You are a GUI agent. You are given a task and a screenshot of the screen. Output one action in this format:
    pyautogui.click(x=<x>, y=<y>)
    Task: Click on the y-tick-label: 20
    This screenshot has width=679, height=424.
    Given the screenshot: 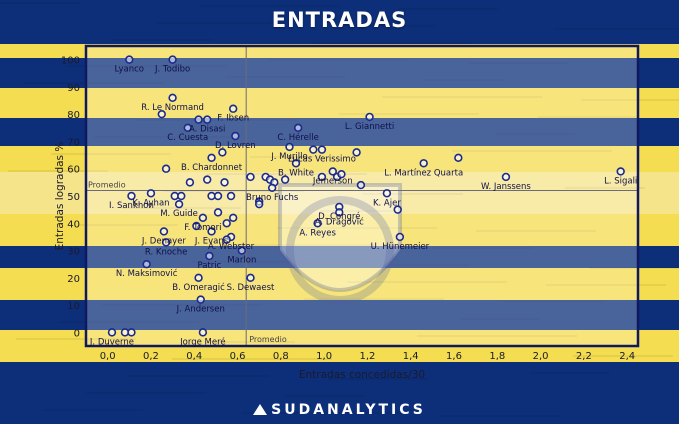 What is the action you would take?
    pyautogui.click(x=73, y=279)
    